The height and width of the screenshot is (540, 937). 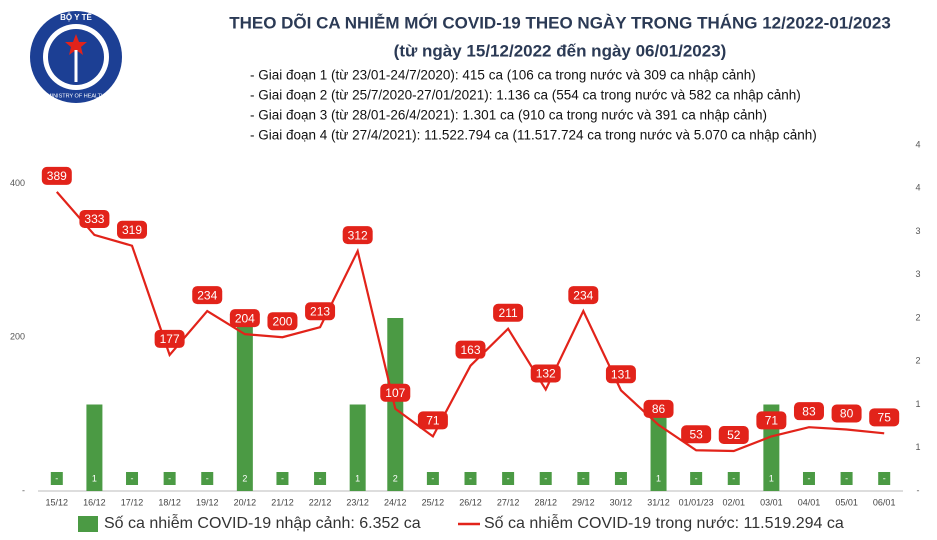 What do you see at coordinates (621, 374) in the screenshot?
I see `line-label: 131` at bounding box center [621, 374].